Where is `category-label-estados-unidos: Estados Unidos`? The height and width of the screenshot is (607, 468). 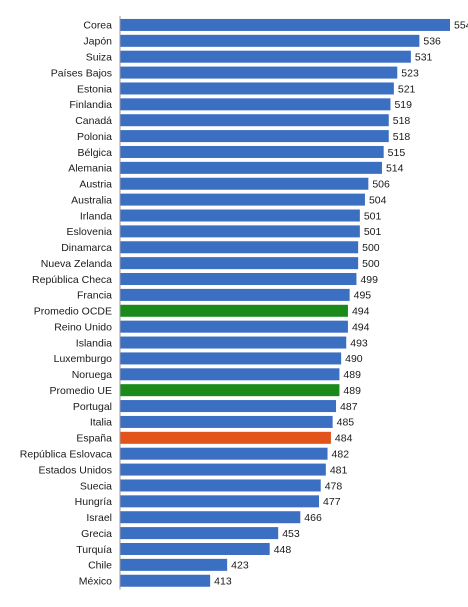
category-label-estados-unidos: Estados Unidos is located at coordinates (75, 470).